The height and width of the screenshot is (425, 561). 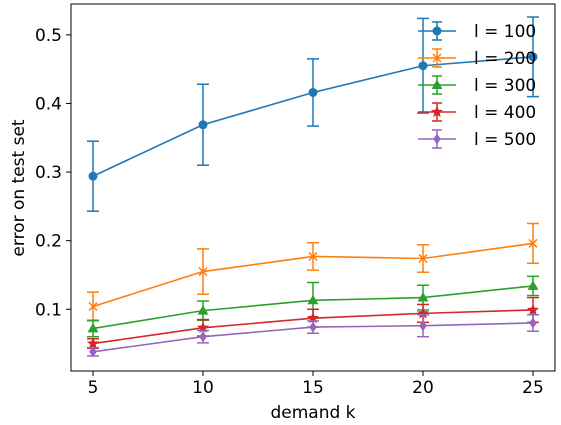 I want to click on legend-entry-2: l = 200, so click(x=477, y=58).